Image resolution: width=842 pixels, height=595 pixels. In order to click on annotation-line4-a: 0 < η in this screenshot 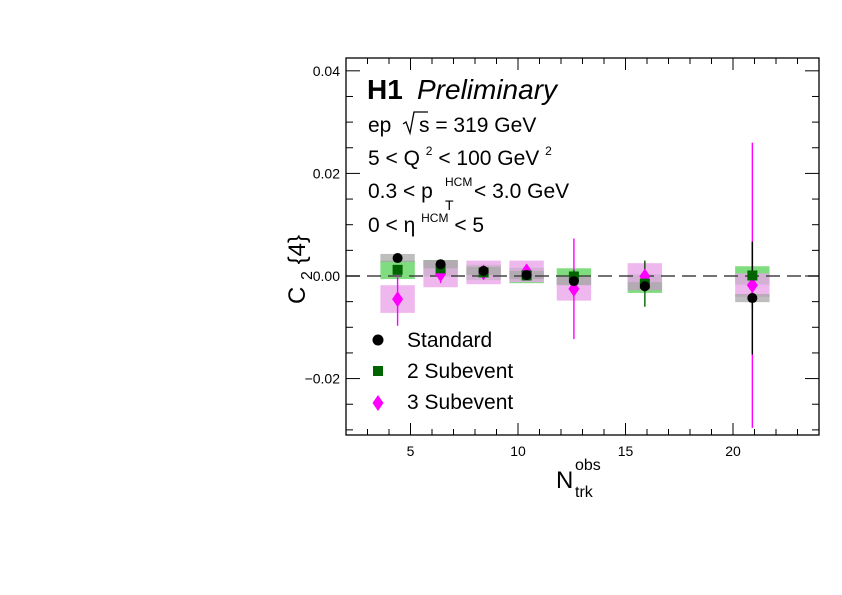, I will do `click(391, 225)`.